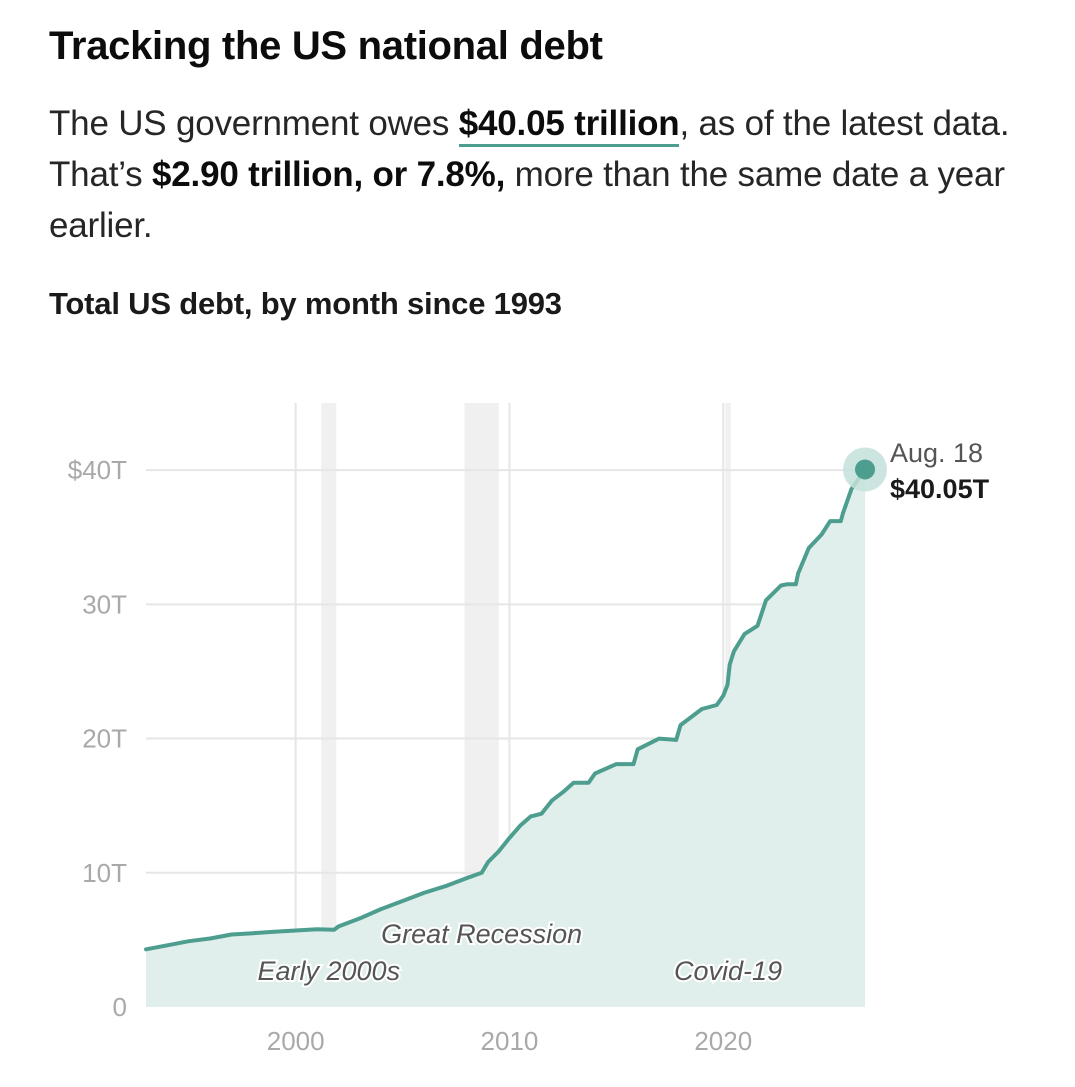 This screenshot has height=1087, width=1075. Describe the element at coordinates (120, 1007) in the screenshot. I see `y-tick-label-0: 0` at that location.